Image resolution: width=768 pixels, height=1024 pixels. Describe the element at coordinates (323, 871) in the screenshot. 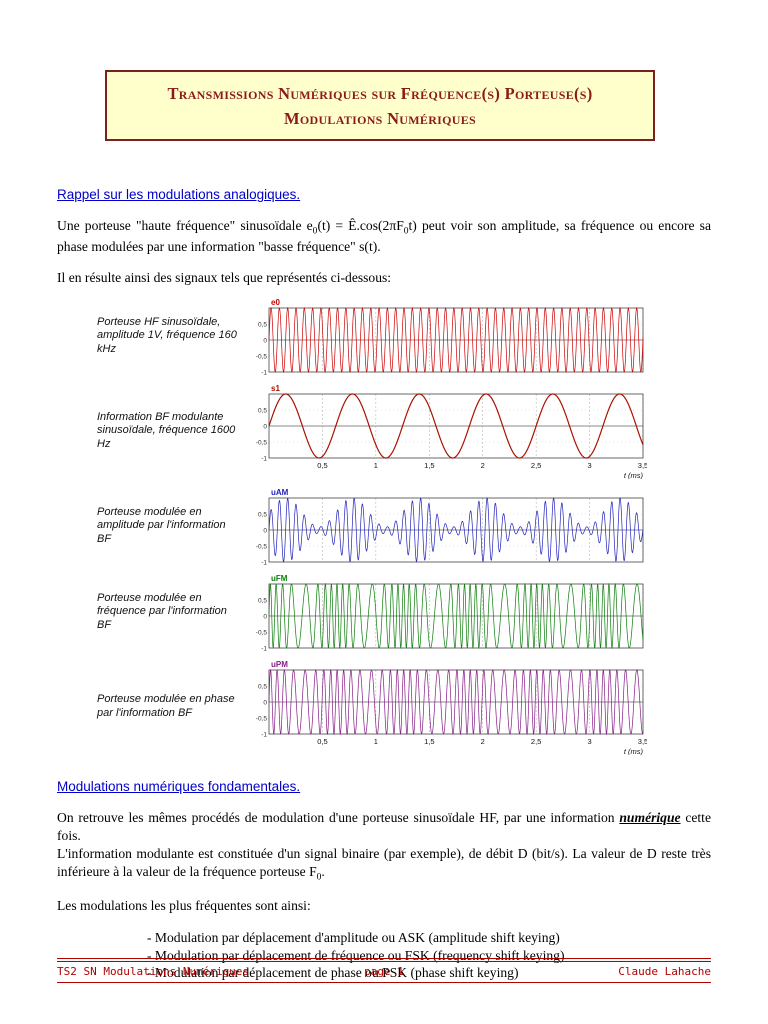

I see `paragraph-text: .` at that location.